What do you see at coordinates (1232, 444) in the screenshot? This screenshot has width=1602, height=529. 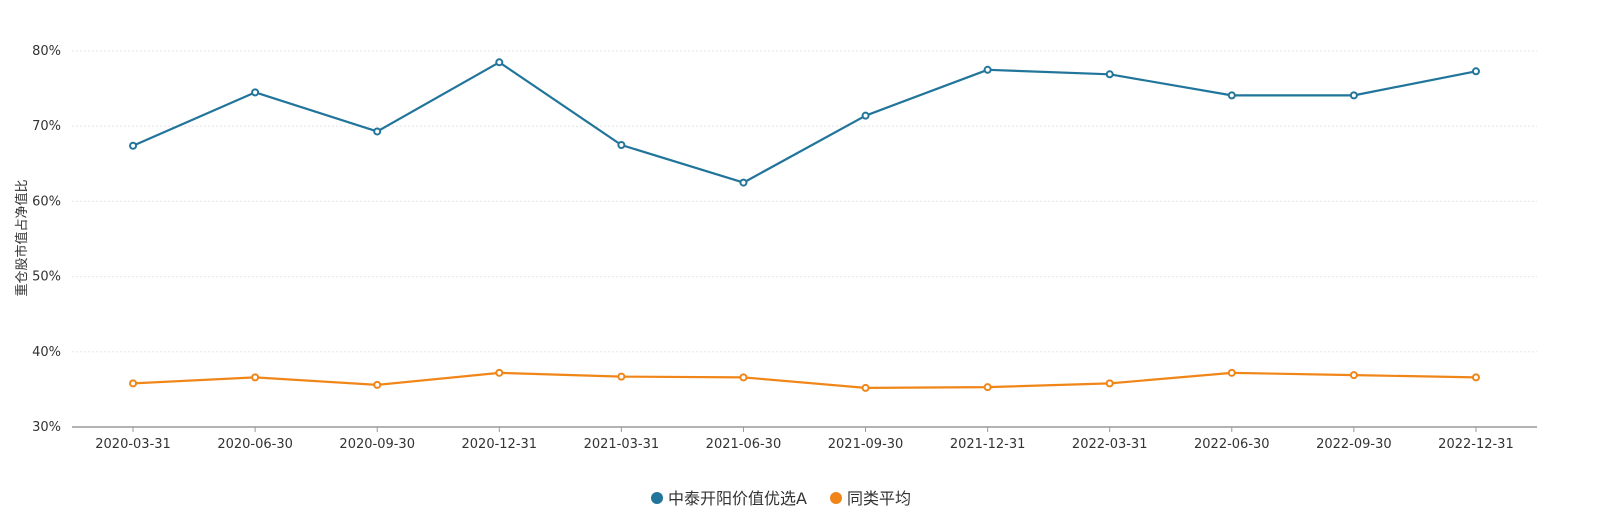 I see `x-tick-label: 2022-06-30` at bounding box center [1232, 444].